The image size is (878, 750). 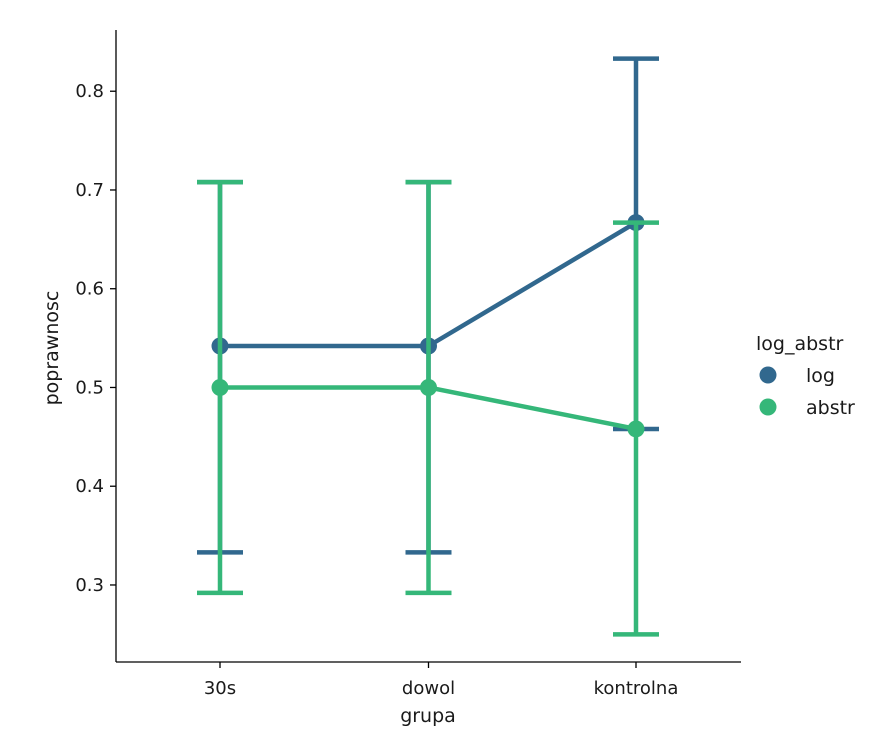 I want to click on y-tick-label: 0.6, so click(x=89, y=289).